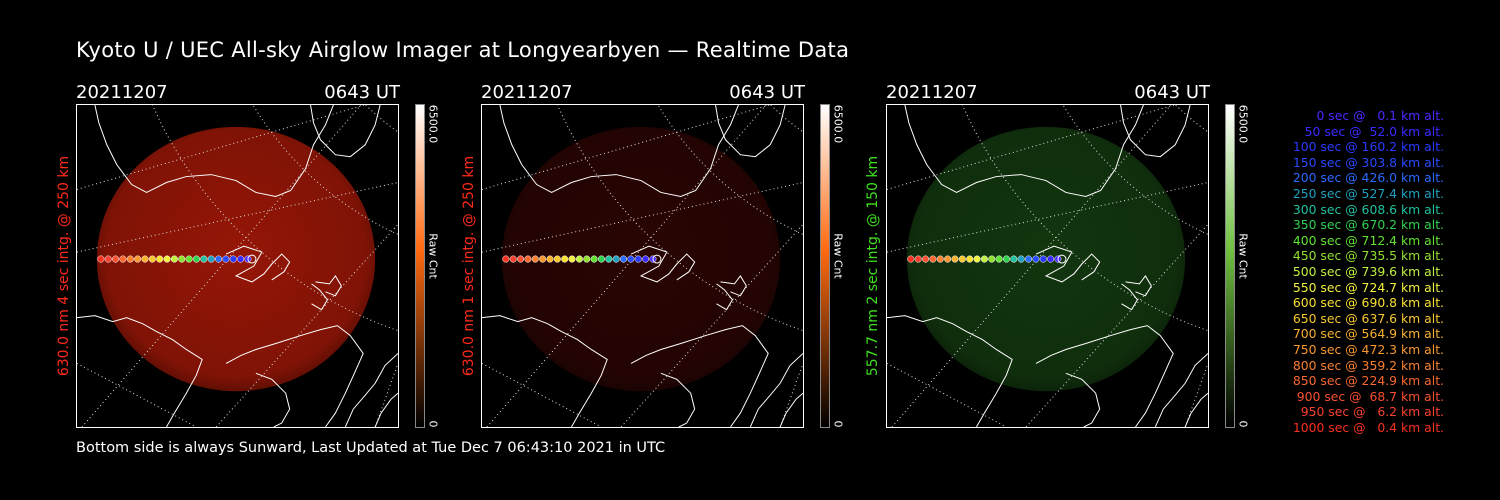  Describe the element at coordinates (433, 256) in the screenshot. I see `panel-1-cbar-unit: Raw Cnt` at that location.